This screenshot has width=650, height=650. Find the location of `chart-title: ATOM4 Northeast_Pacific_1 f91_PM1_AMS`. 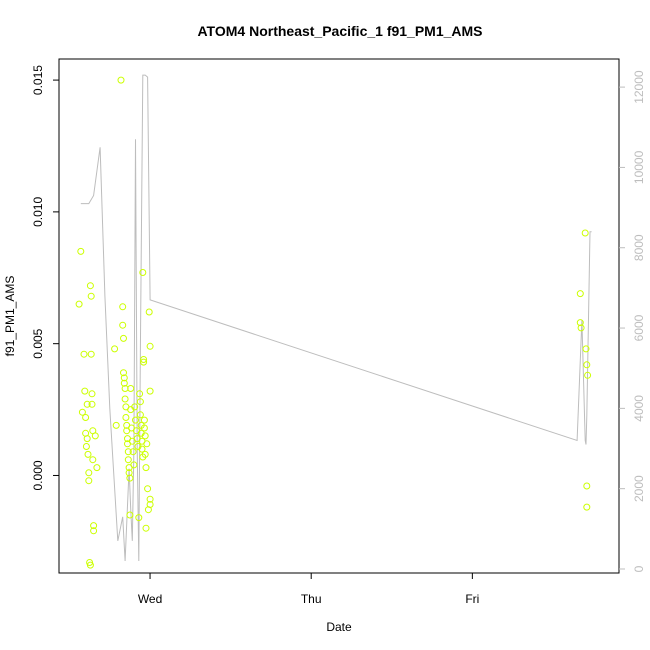

chart-title: ATOM4 Northeast_Pacific_1 f91_PM1_AMS is located at coordinates (339, 31).